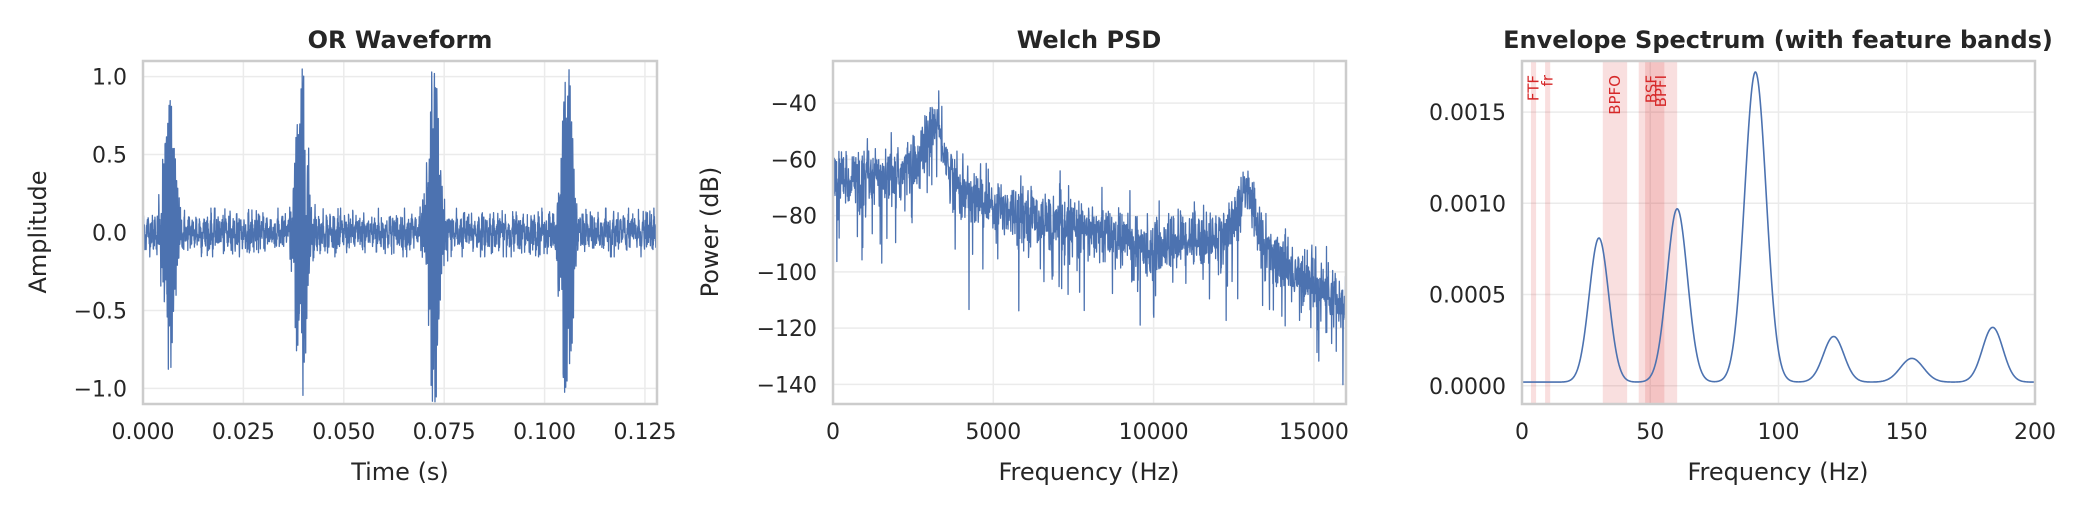 Image resolution: width=2080 pixels, height=512 pixels. What do you see at coordinates (1650, 432) in the screenshot?
I see `envelope-x-tick-label: 50` at bounding box center [1650, 432].